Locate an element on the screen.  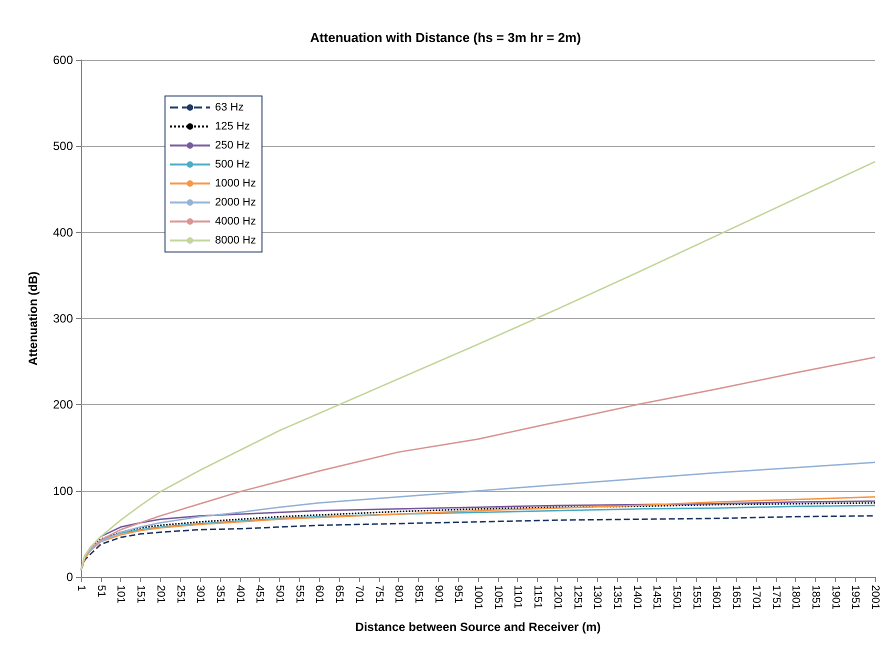
x-tick-label: 1651 is located at coordinates (736, 597).